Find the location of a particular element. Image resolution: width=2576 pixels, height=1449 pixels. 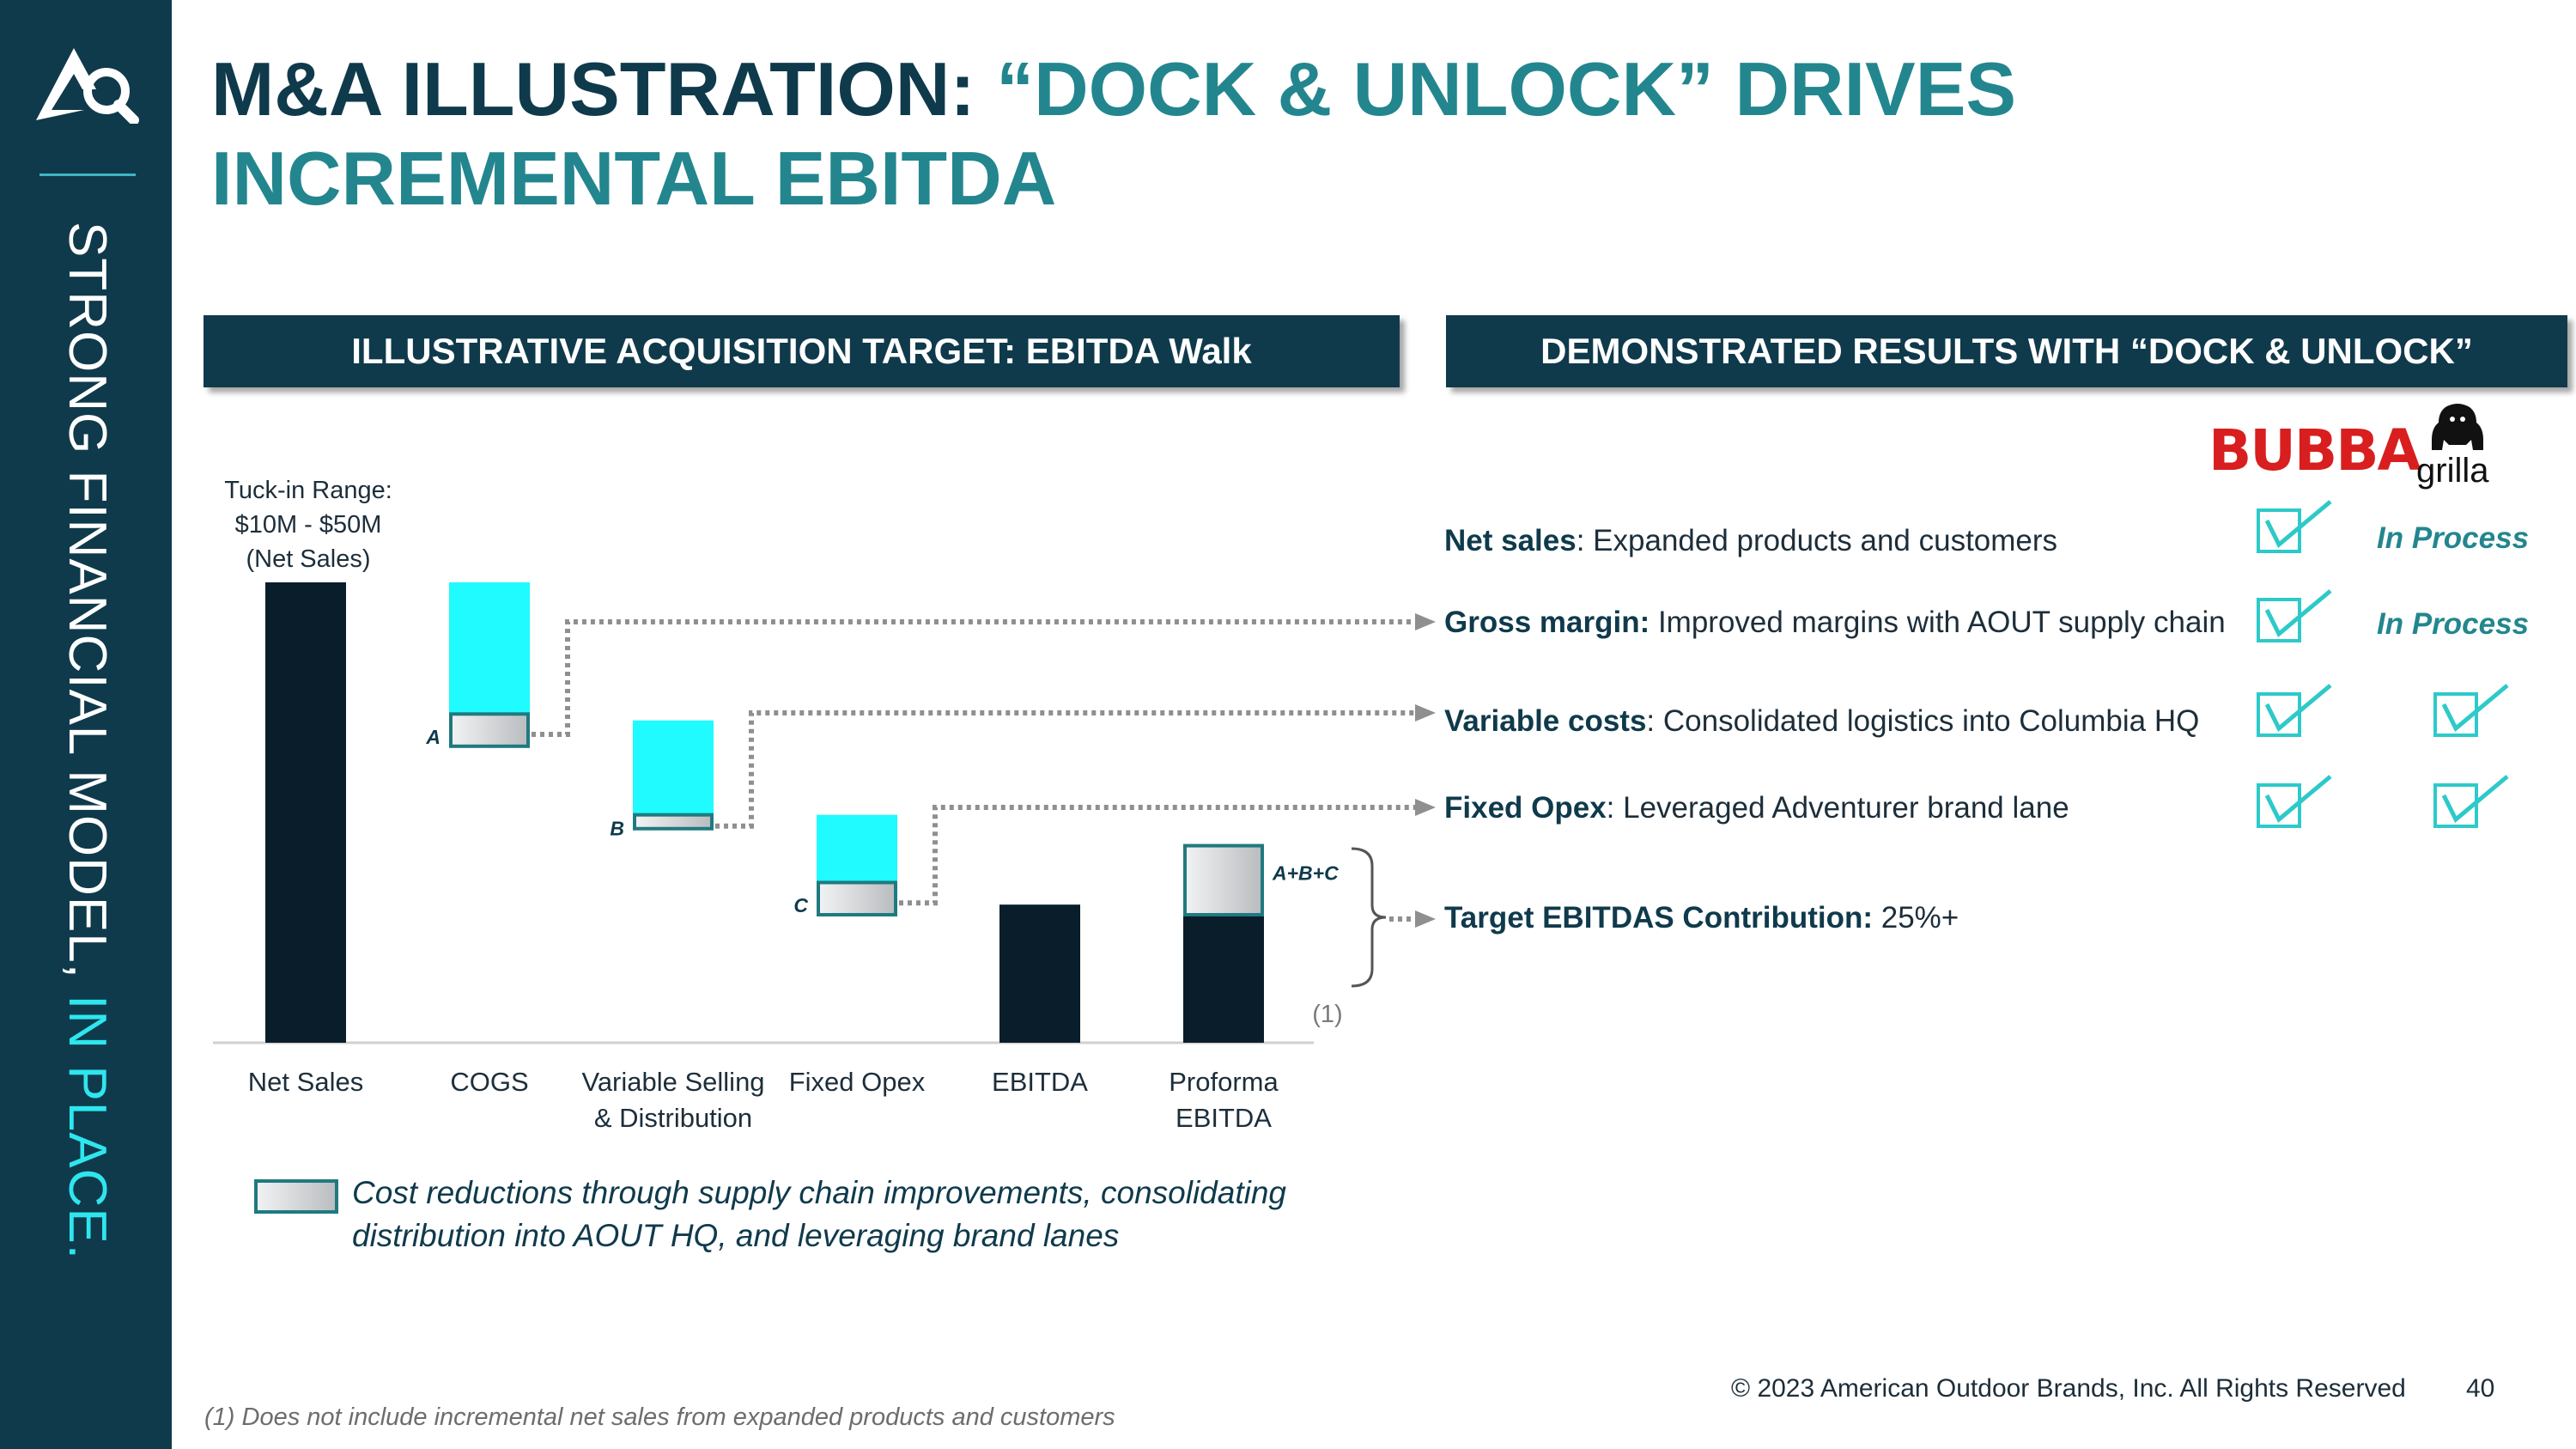

tick-label: Variable Selling is located at coordinates (673, 1082).